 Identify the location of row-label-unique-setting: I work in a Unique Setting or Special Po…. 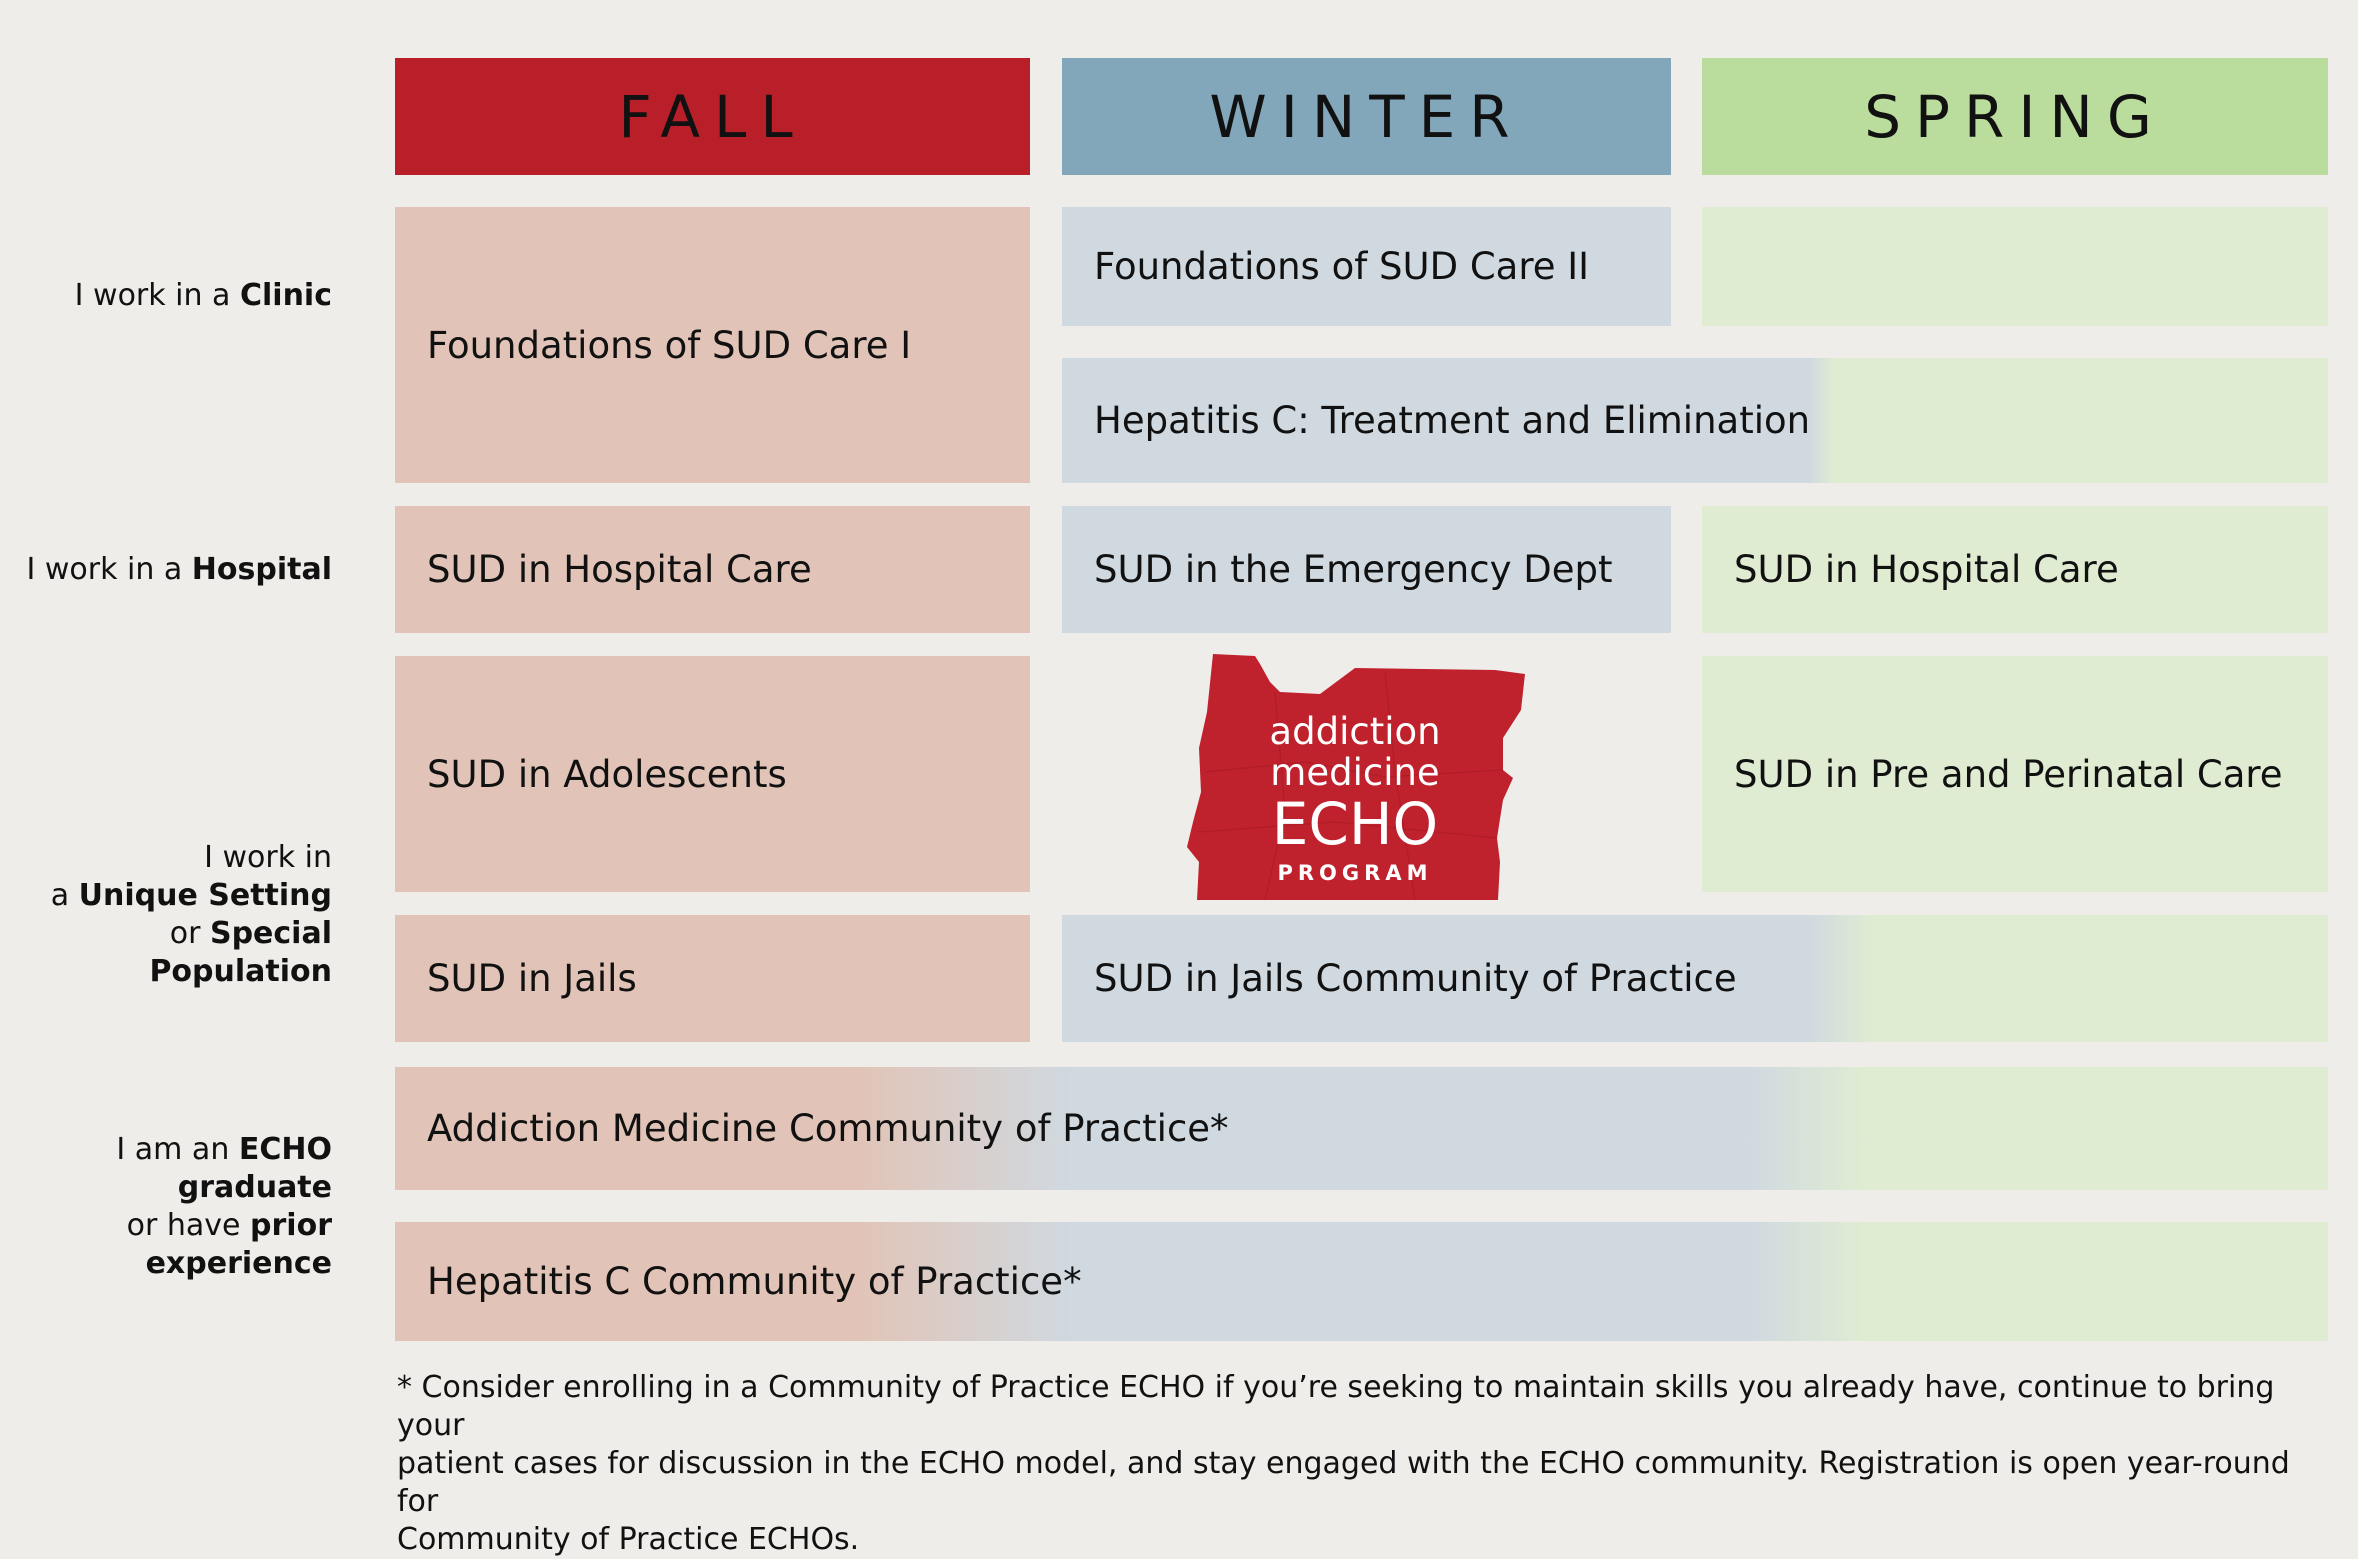
(176, 915).